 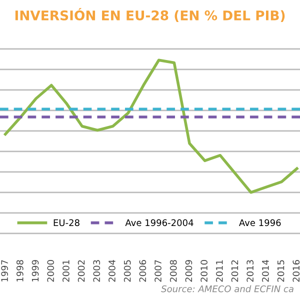 I want to click on legend-label: Ave 1996, so click(x=260, y=222).